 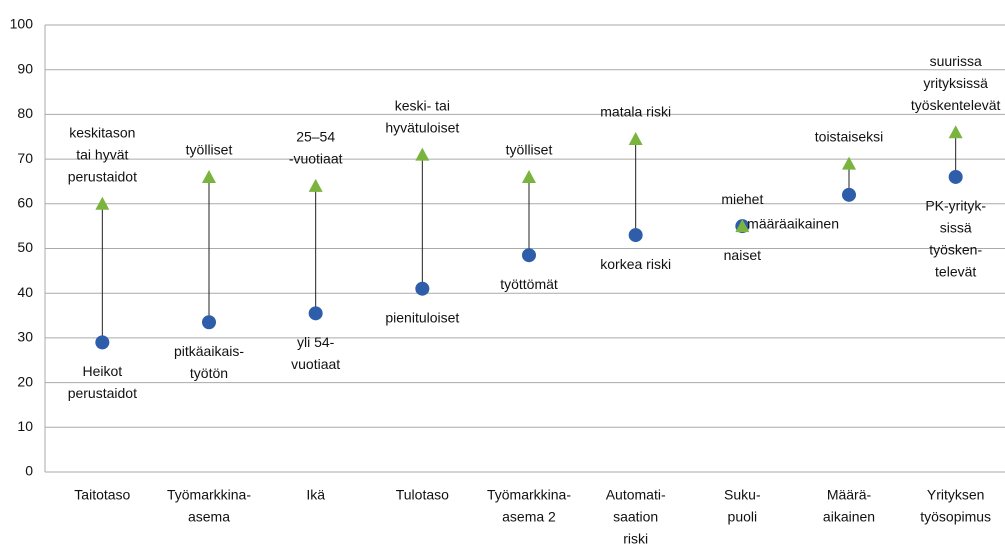 I want to click on y-tick-label: 50, so click(x=25, y=247).